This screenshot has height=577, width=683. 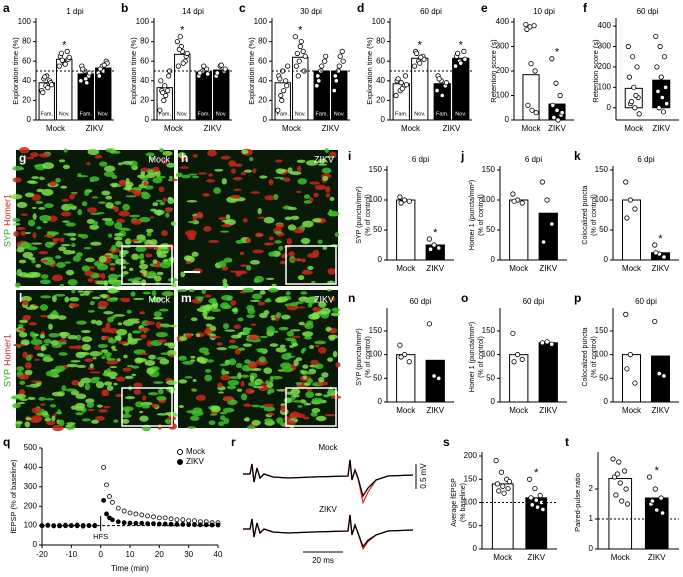 What do you see at coordinates (7, 378) in the screenshot?
I see `stain-label: SYP` at bounding box center [7, 378].